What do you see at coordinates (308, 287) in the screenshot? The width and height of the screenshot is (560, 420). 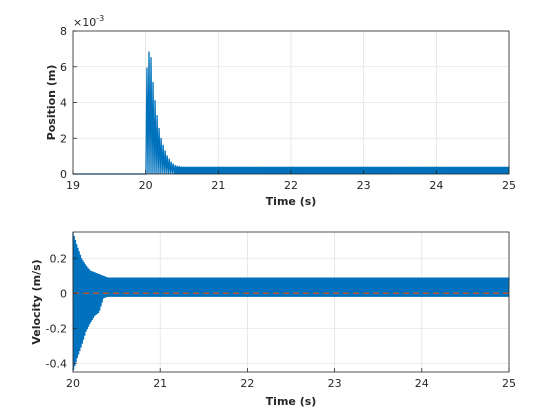 I see `velocity-steady-band` at bounding box center [308, 287].